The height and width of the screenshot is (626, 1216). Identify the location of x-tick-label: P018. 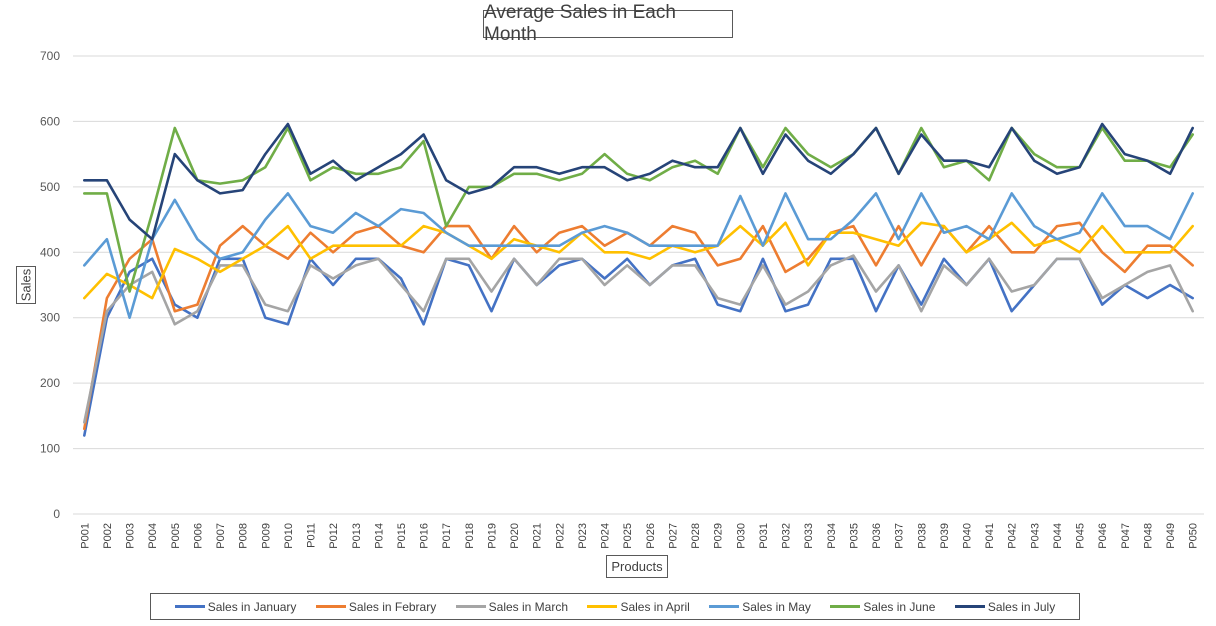
(470, 536).